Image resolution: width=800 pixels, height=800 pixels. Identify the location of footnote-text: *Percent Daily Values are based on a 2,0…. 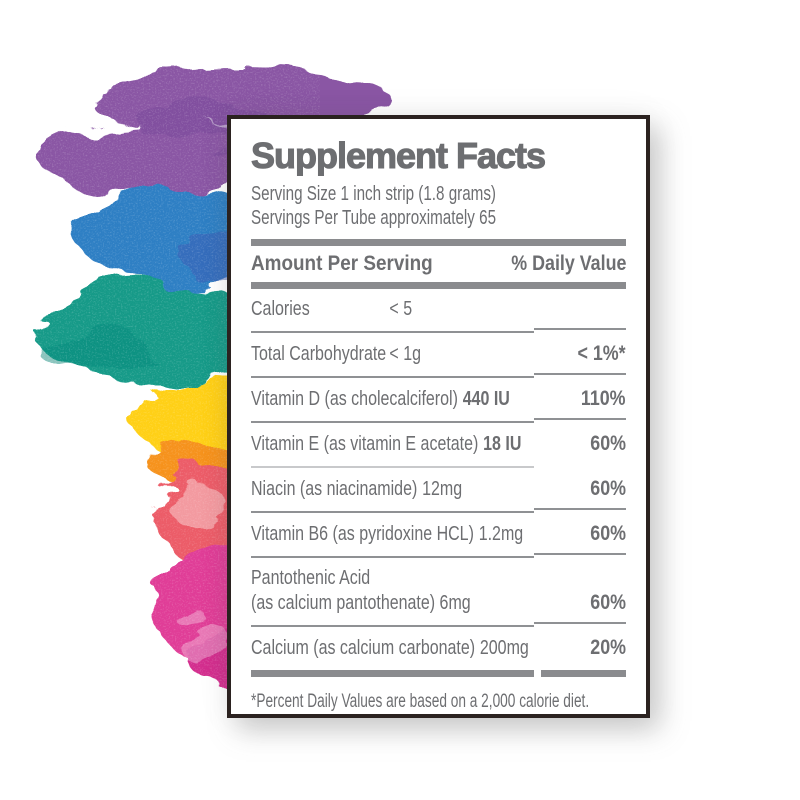
(420, 701).